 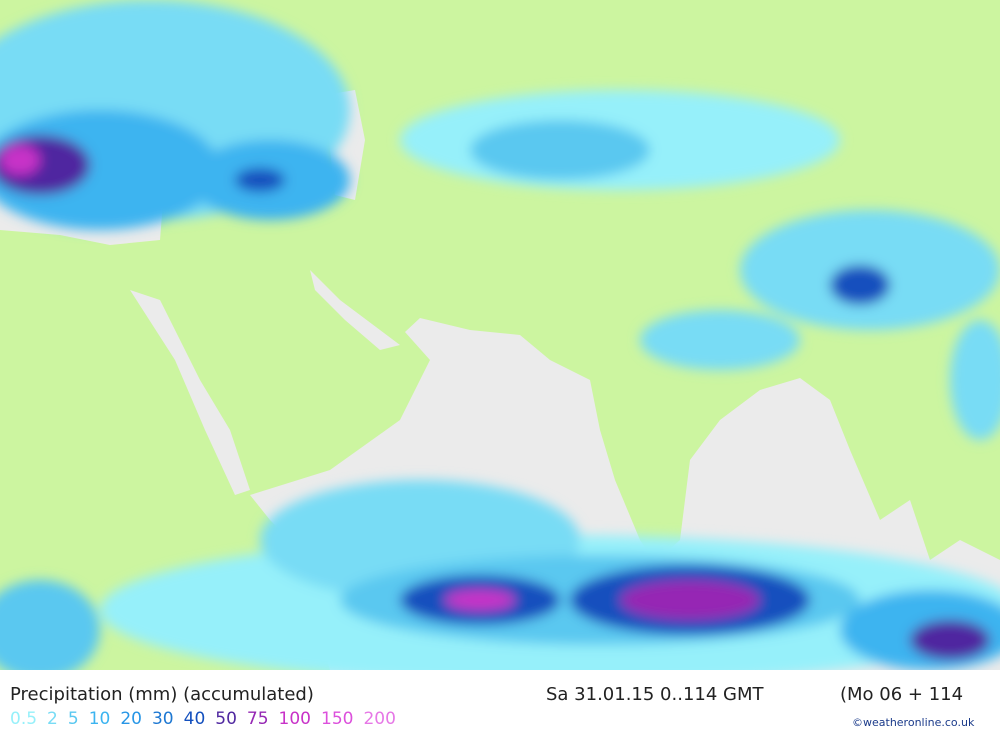 What do you see at coordinates (208, 719) in the screenshot?
I see `legend: 0.5 2 5 10 20 30 40 50 75 100 150 200` at bounding box center [208, 719].